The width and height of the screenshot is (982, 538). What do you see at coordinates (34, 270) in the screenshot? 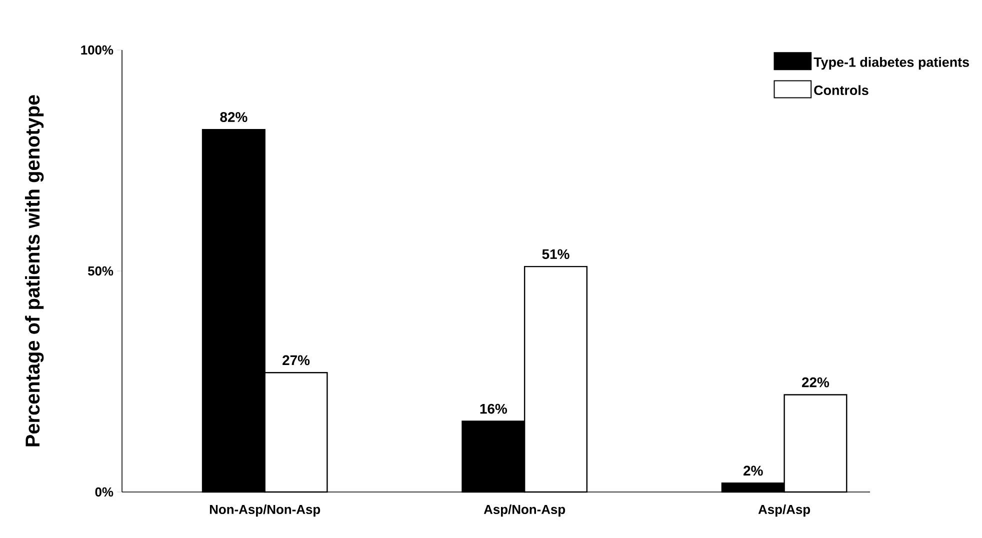
I see `y-axis-title: Percentage of patients with genotype` at bounding box center [34, 270].